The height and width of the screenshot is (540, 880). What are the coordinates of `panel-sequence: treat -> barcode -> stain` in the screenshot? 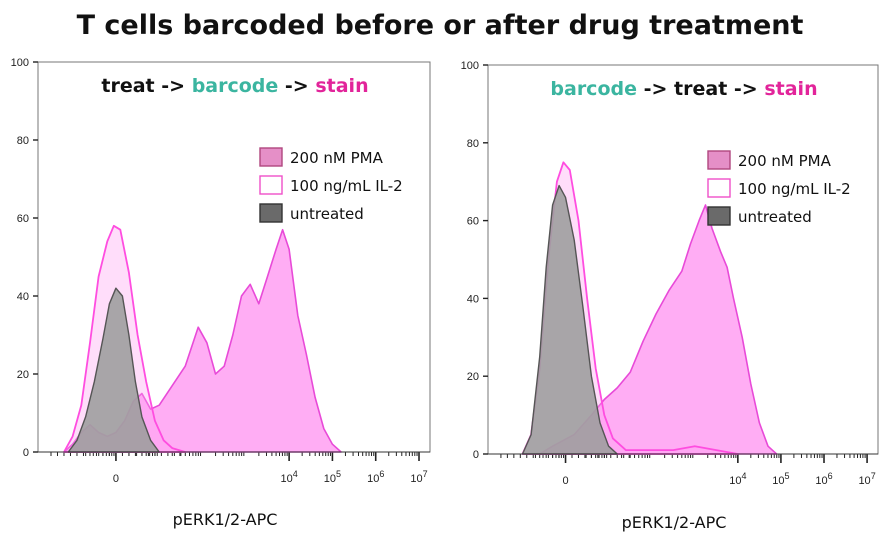 It's located at (234, 86).